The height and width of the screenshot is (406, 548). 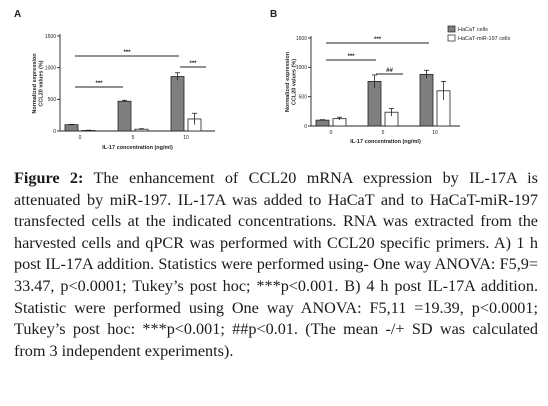 What do you see at coordinates (389, 71) in the screenshot?
I see `panel-b-significance-label: ##` at bounding box center [389, 71].